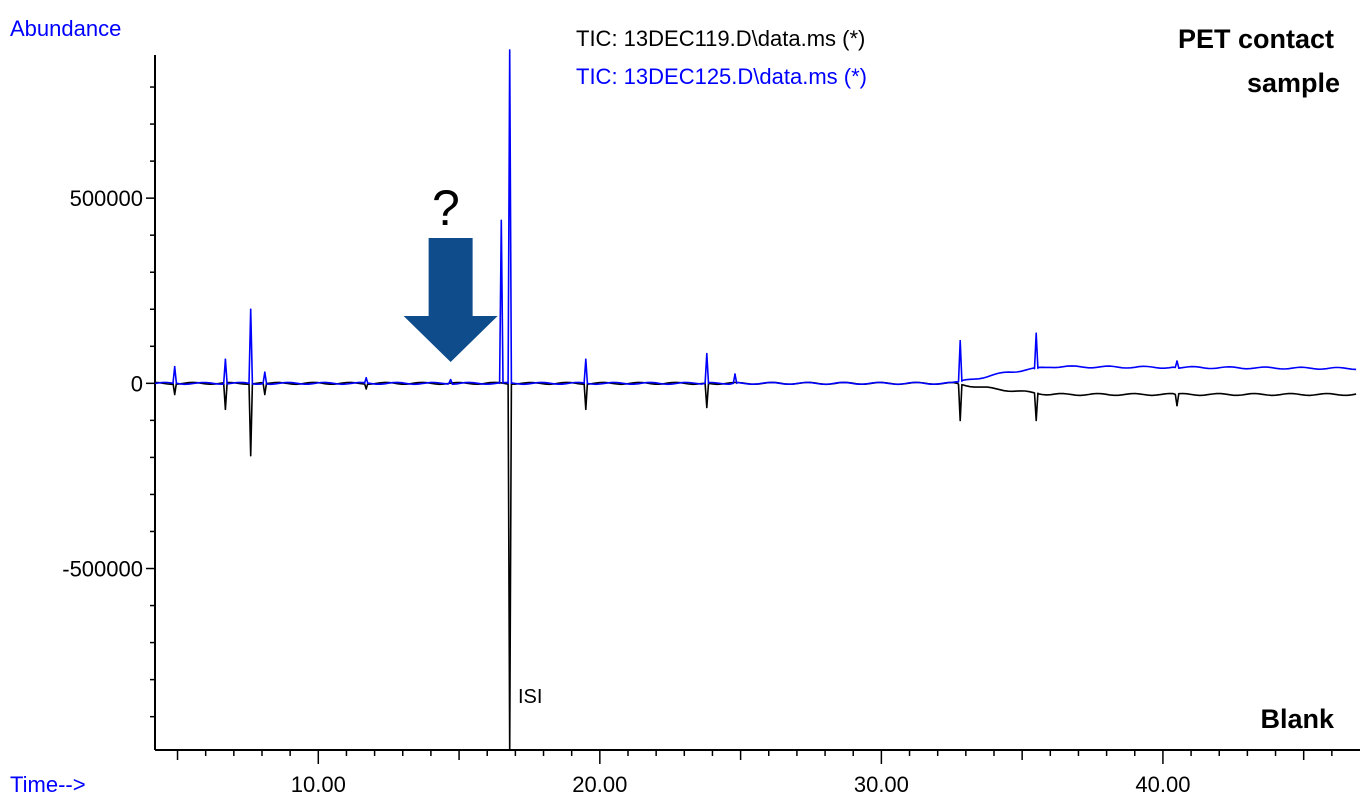 Image resolution: width=1364 pixels, height=806 pixels. What do you see at coordinates (1256, 39) in the screenshot?
I see `annotation-pet-contact: PET contact` at bounding box center [1256, 39].